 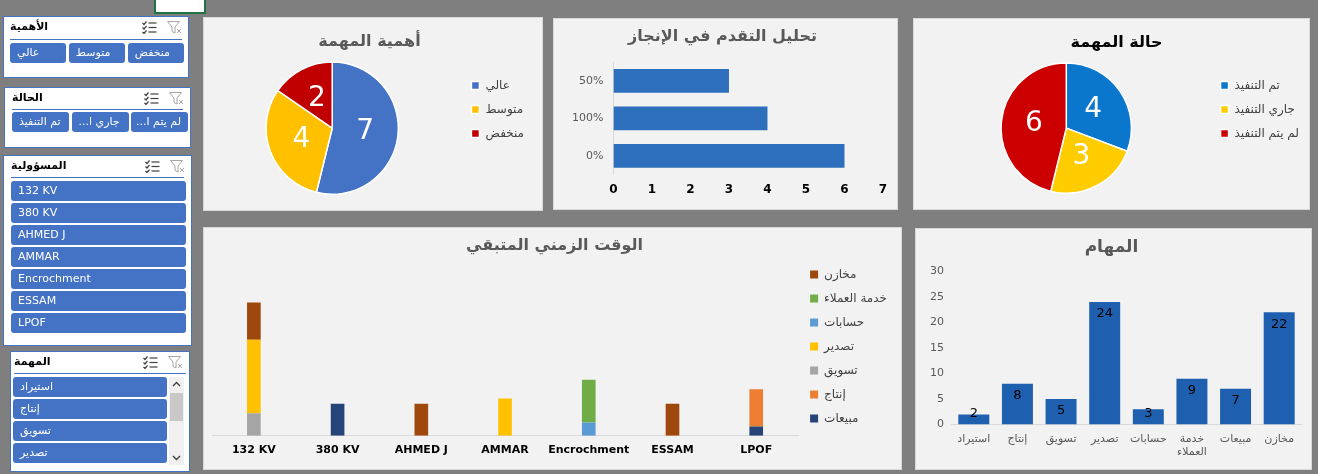 I want to click on legend-label: متوسط, so click(x=504, y=109).